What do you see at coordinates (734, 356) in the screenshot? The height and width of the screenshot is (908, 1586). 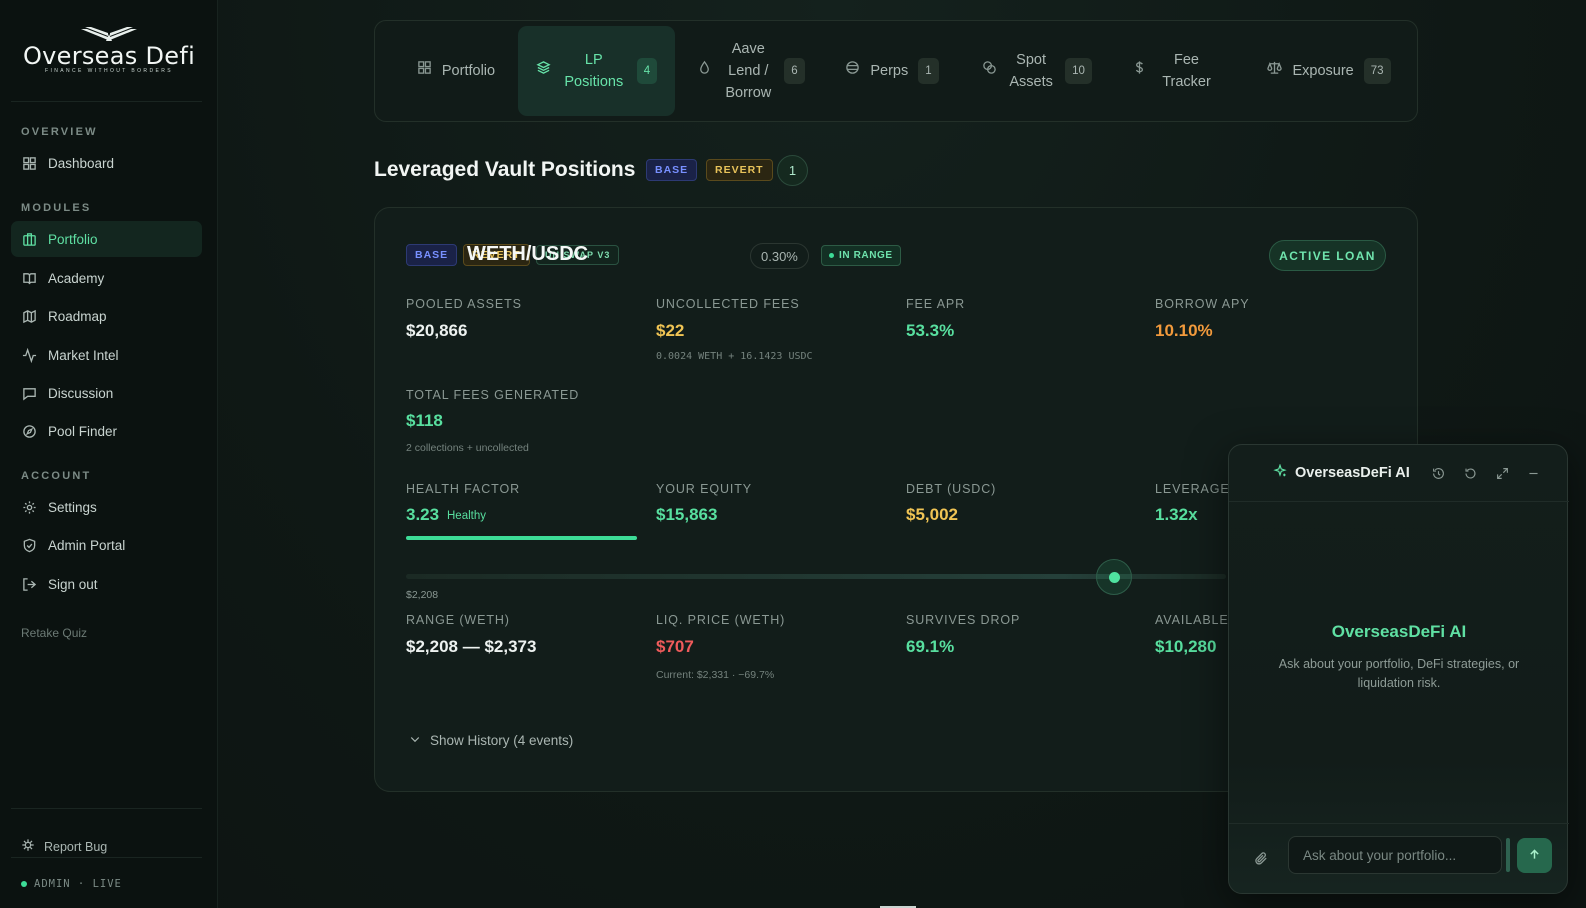 I see `uncollected-fees-breakdown: 0.0024 WETH + 16.1423 USDC` at bounding box center [734, 356].